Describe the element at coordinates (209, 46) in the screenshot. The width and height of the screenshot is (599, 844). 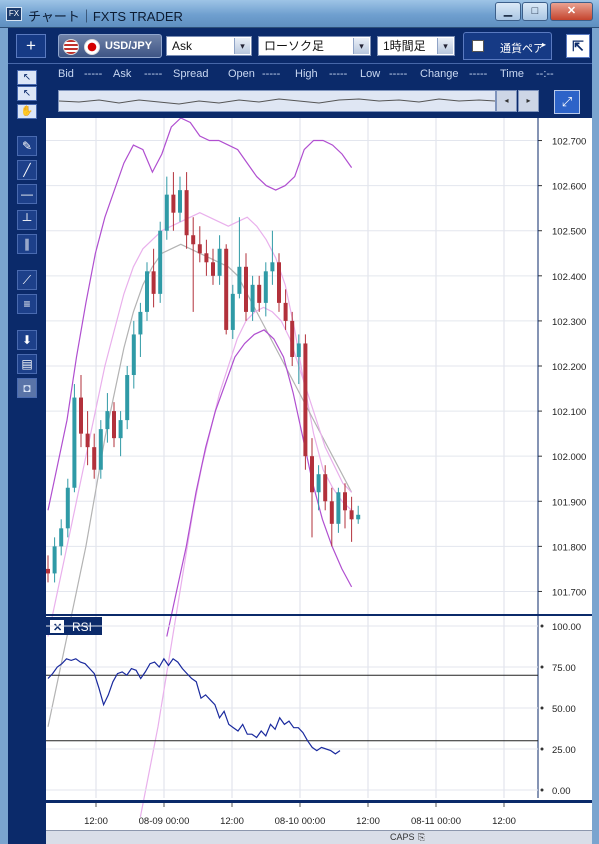
I see `price-type-select: Ask ▾` at that location.